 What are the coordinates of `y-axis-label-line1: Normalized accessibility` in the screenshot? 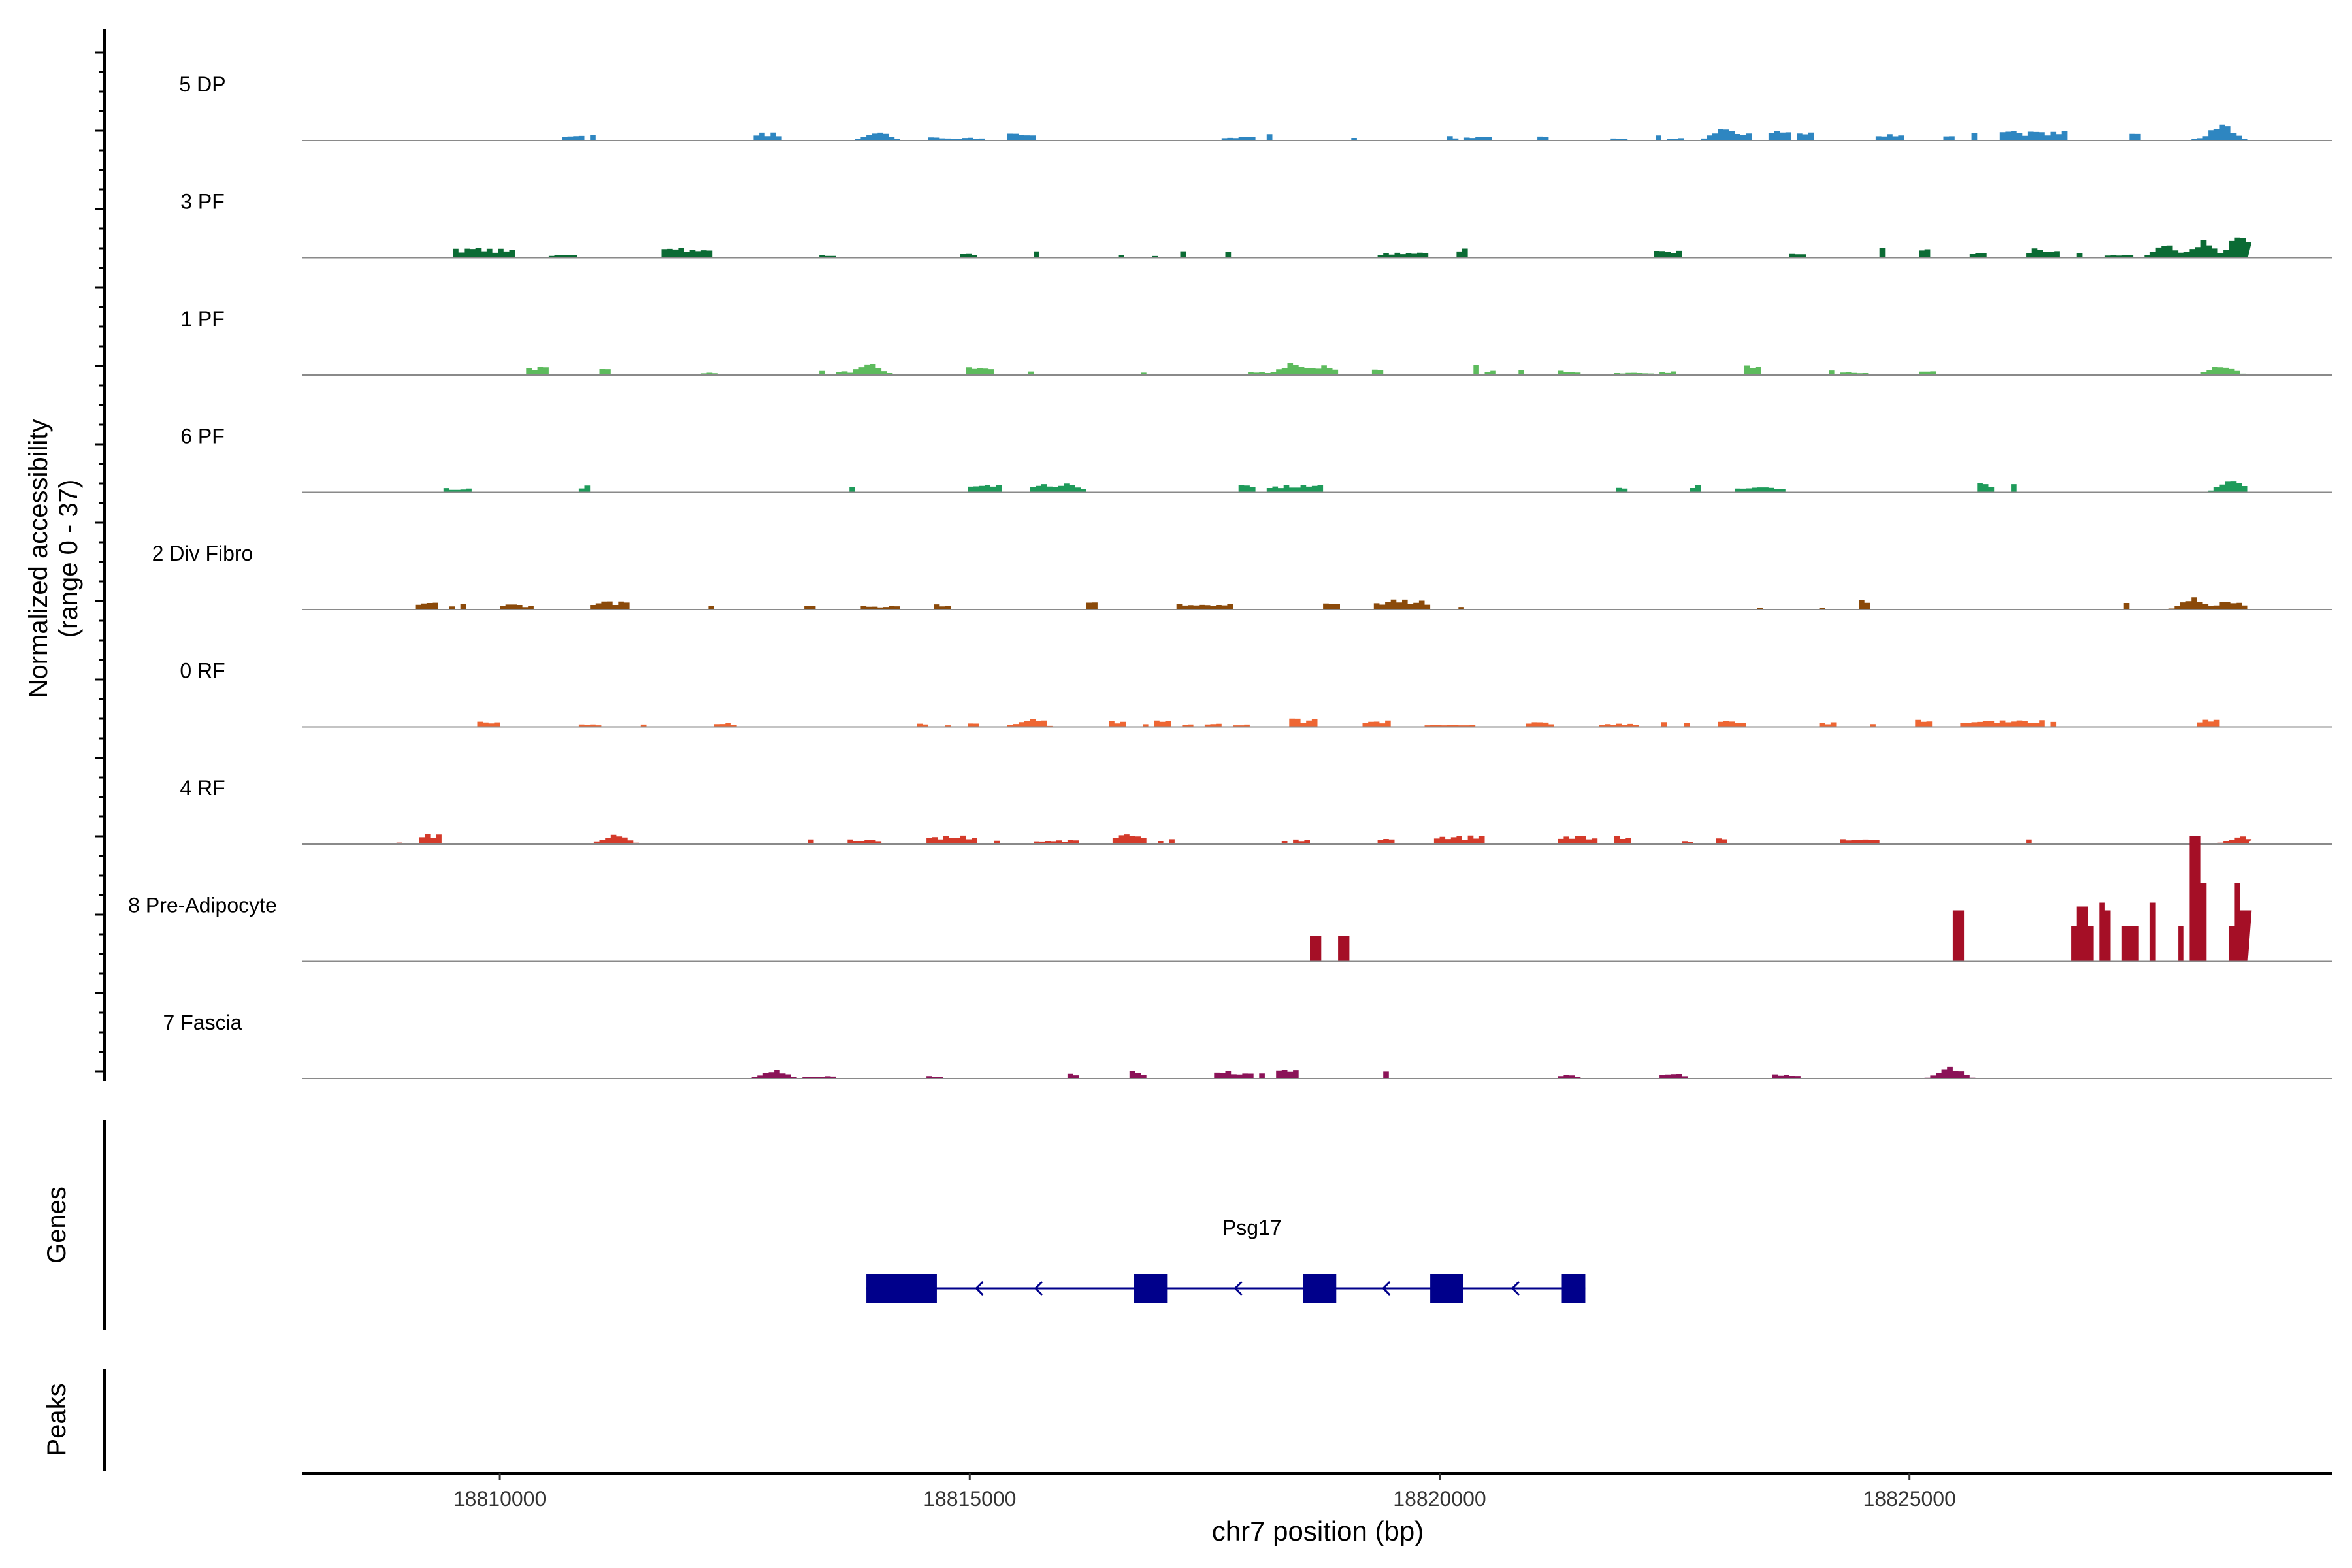 It's located at (38, 558).